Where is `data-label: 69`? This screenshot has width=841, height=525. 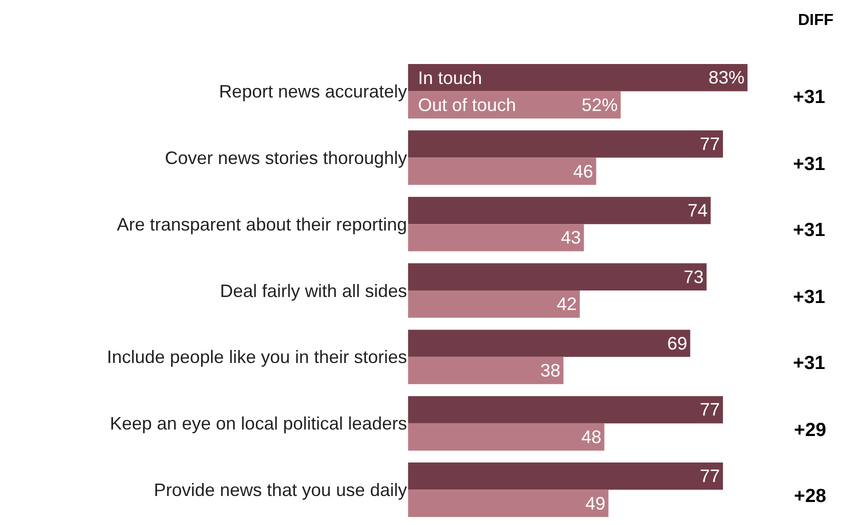
data-label: 69 is located at coordinates (677, 343).